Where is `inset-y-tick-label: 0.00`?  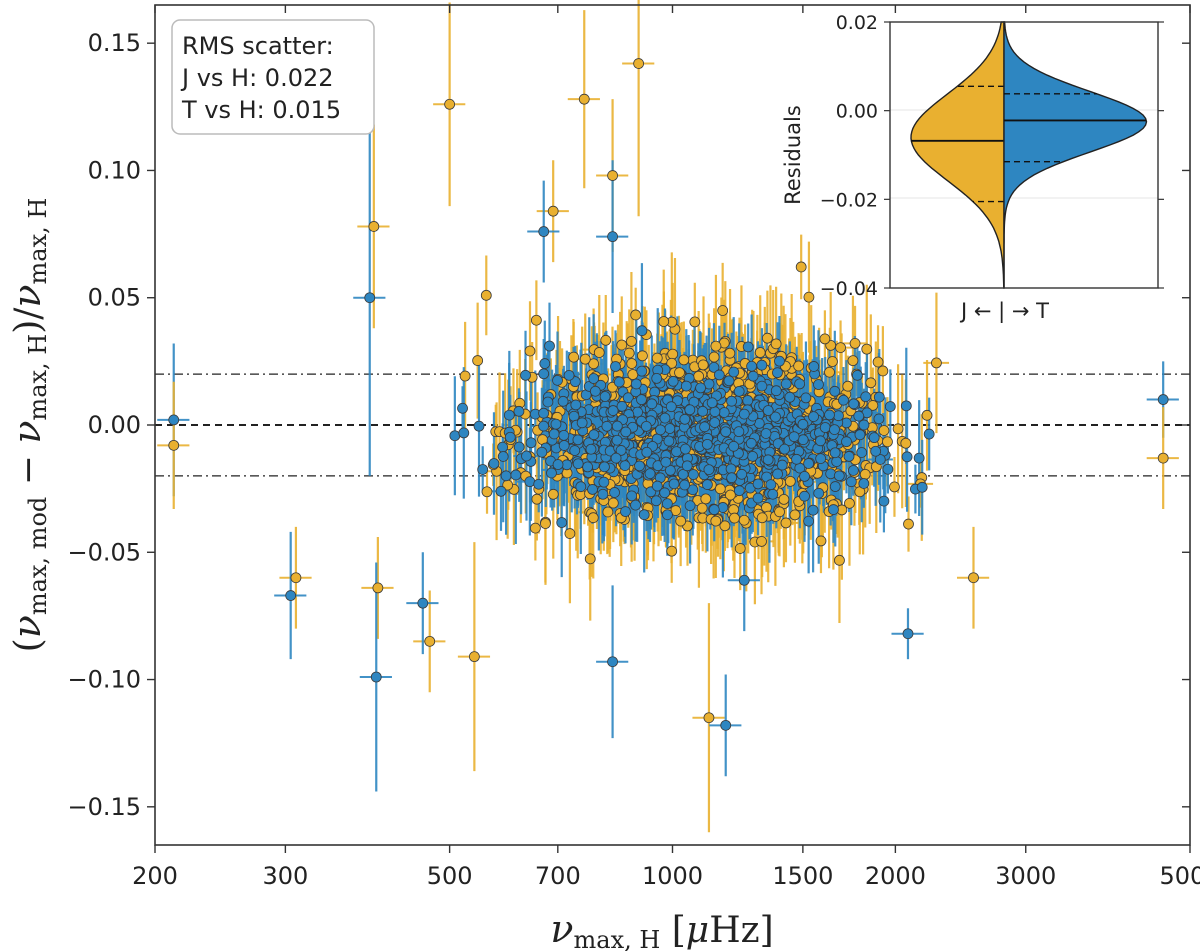
inset-y-tick-label: 0.00 is located at coordinates (857, 112).